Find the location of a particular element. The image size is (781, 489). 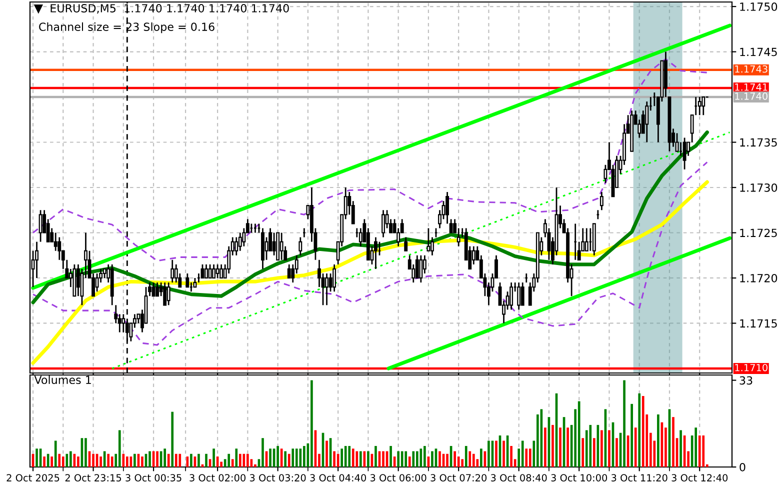

x-tick-label: 3 Oct 00:35 is located at coordinates (154, 478).